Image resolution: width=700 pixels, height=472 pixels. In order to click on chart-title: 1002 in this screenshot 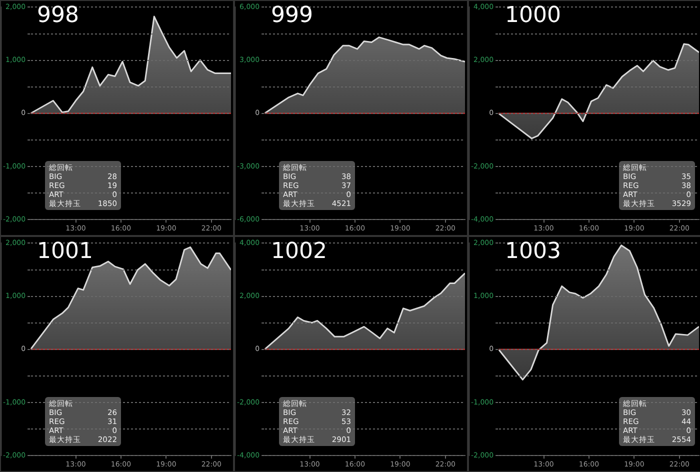, I will do `click(299, 251)`.